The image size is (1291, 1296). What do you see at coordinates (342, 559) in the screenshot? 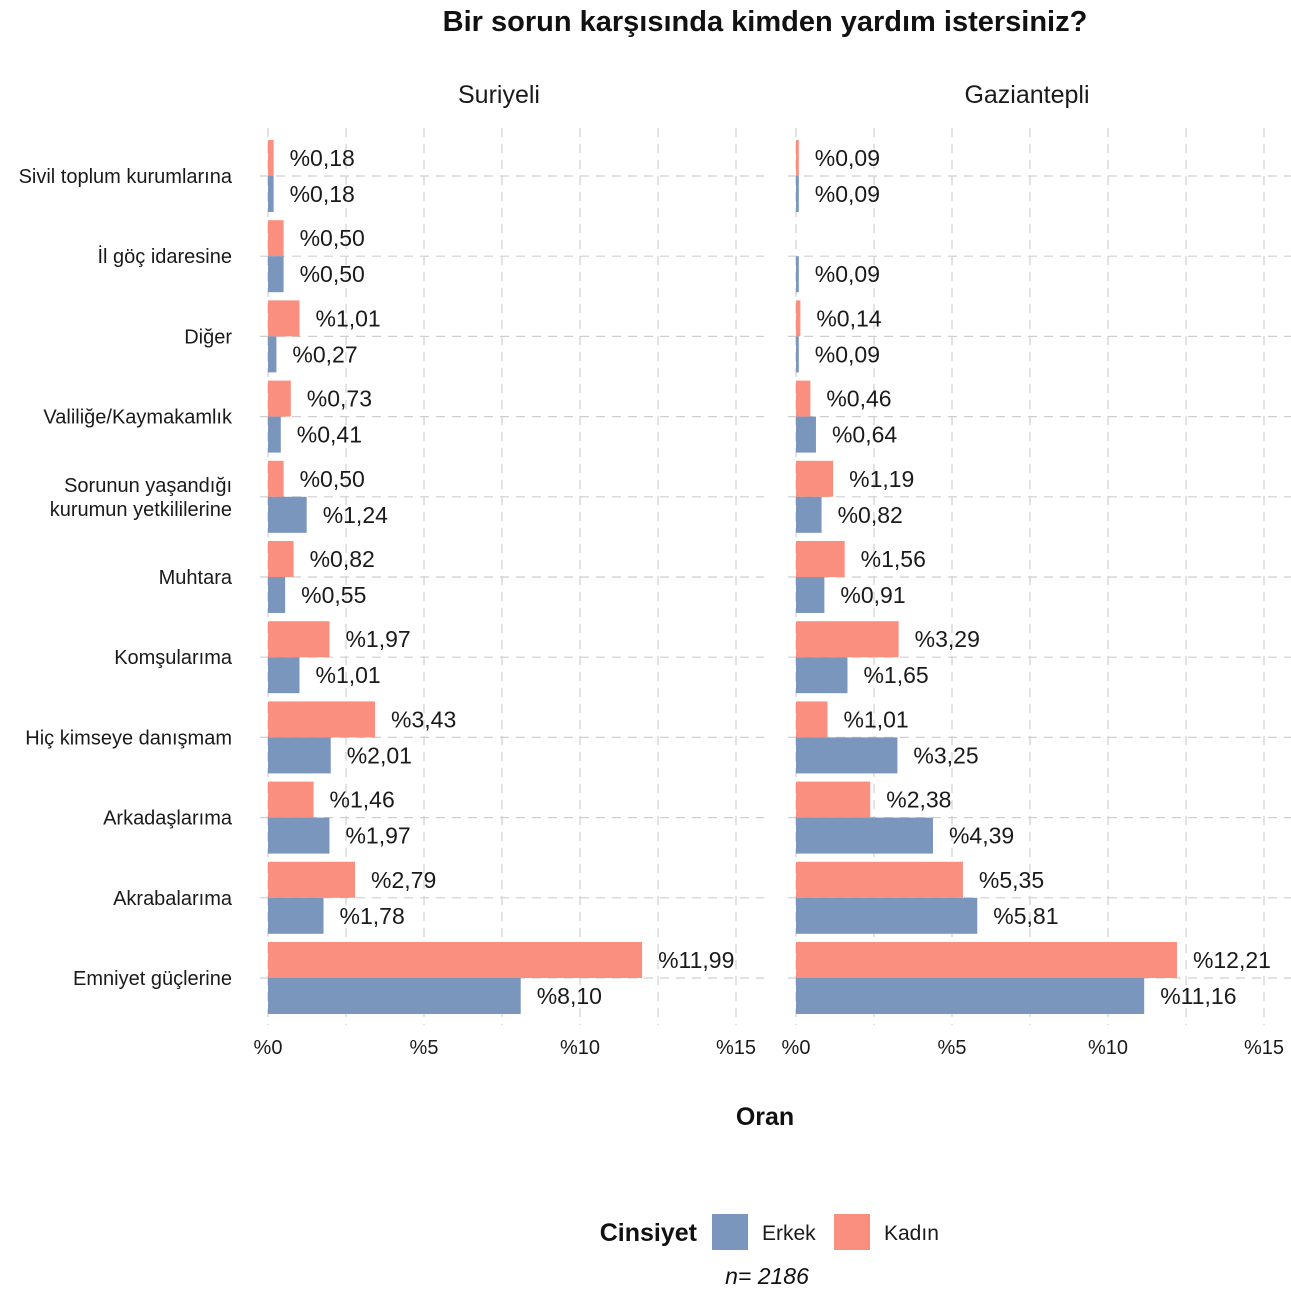
I see `data-label: %0,82` at bounding box center [342, 559].